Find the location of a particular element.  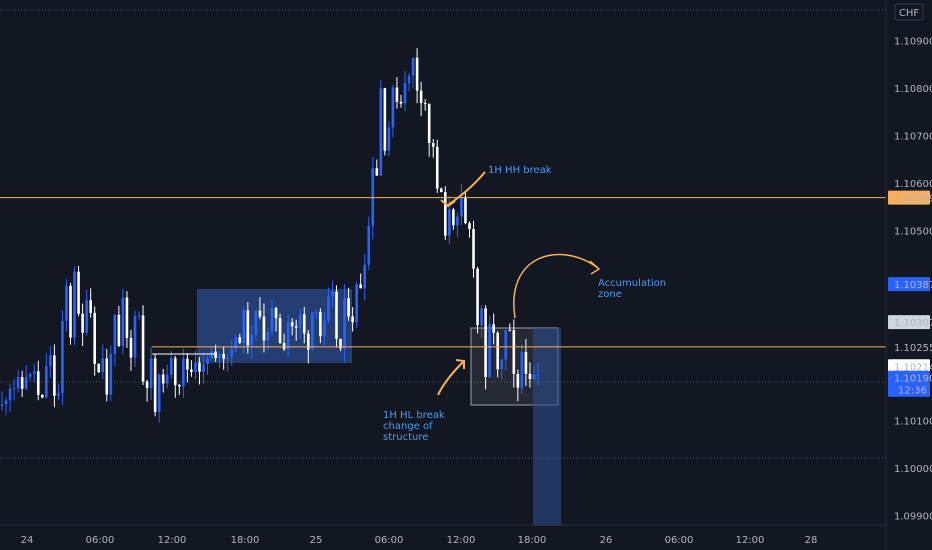

hh-break-arrowhead is located at coordinates (448, 203).